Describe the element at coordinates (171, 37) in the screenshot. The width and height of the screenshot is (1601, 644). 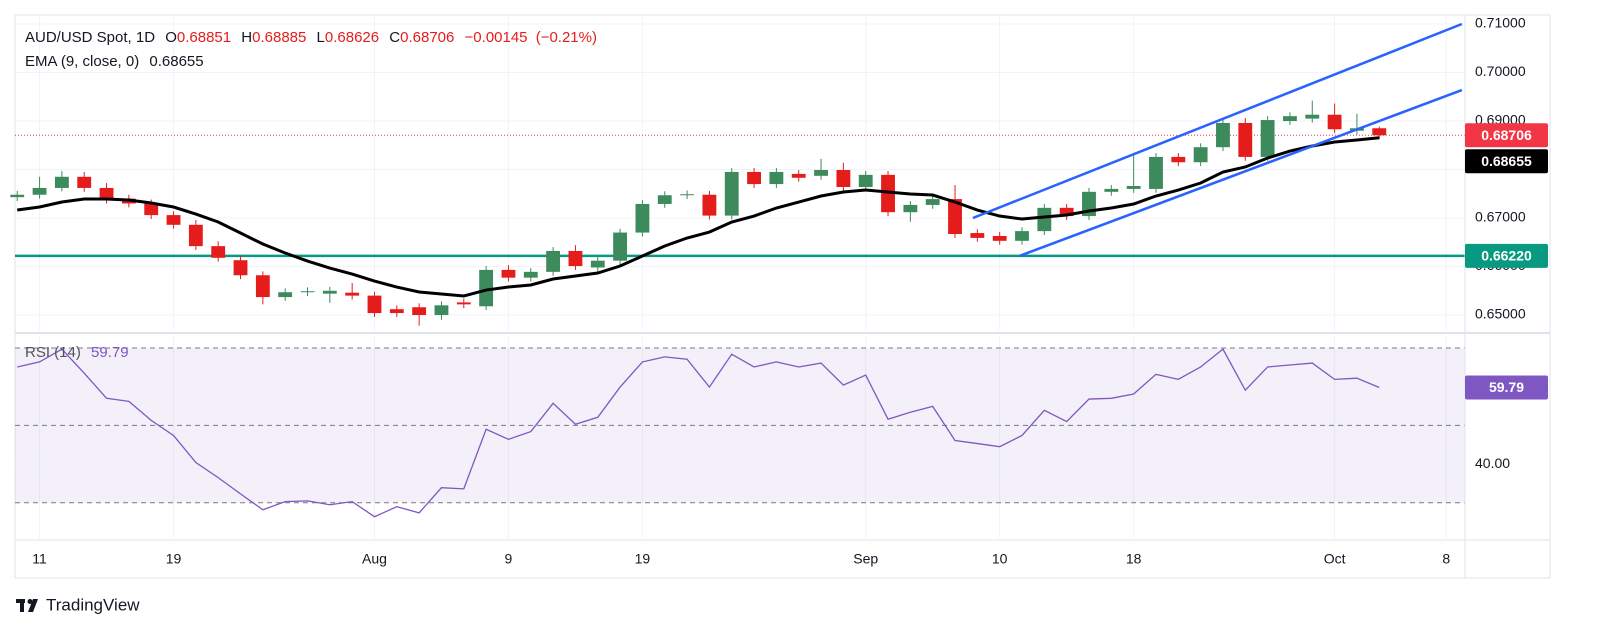
I see `ohlc-label: O` at that location.